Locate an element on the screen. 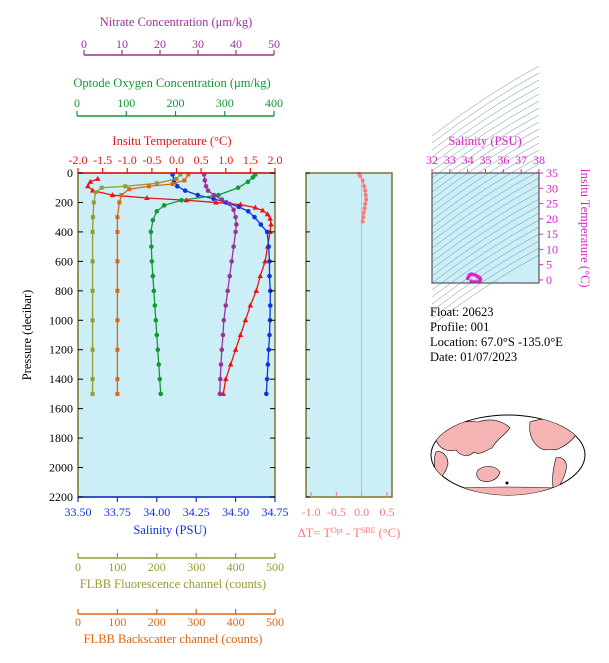  fluorescence-tick-label: 300 is located at coordinates (196, 567).